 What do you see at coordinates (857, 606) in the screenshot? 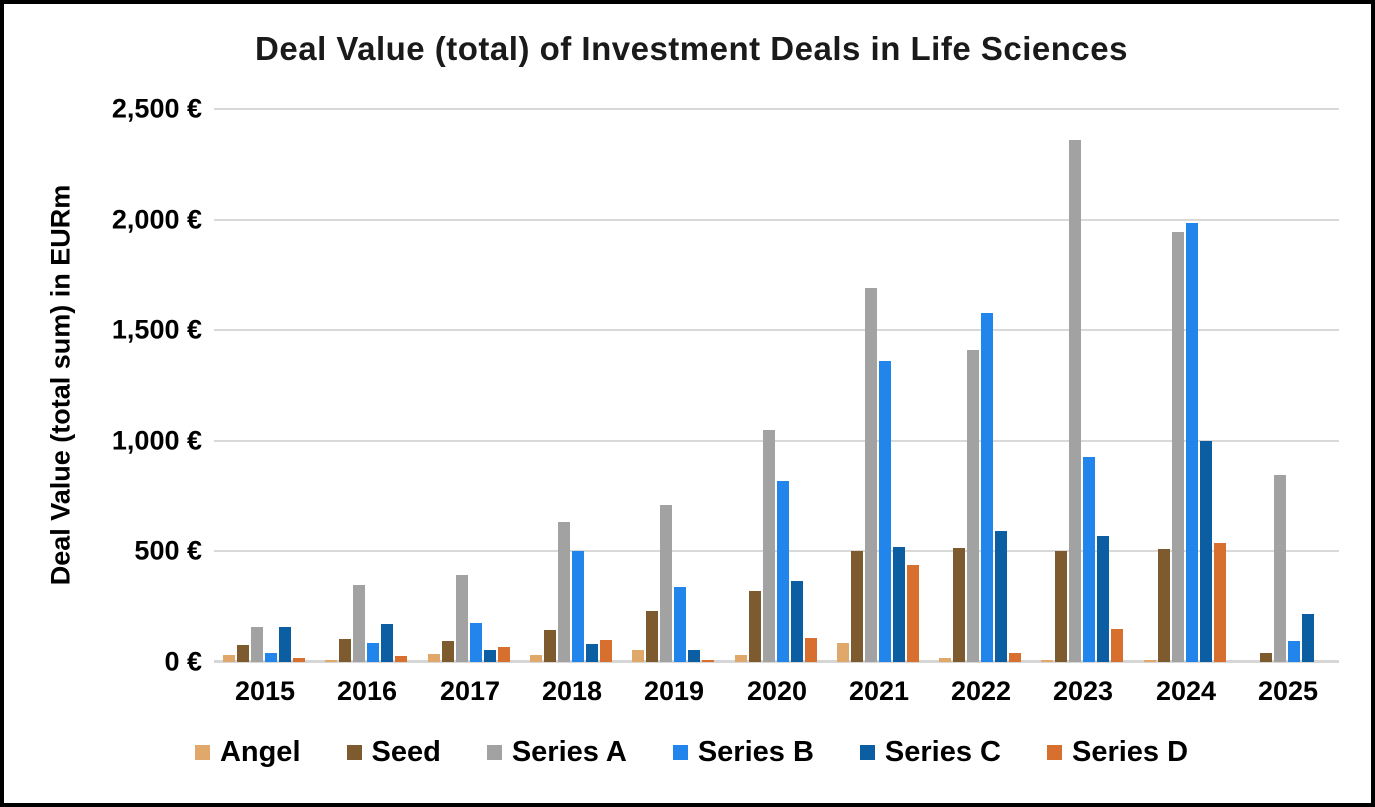
I see `bar-seed-2021` at bounding box center [857, 606].